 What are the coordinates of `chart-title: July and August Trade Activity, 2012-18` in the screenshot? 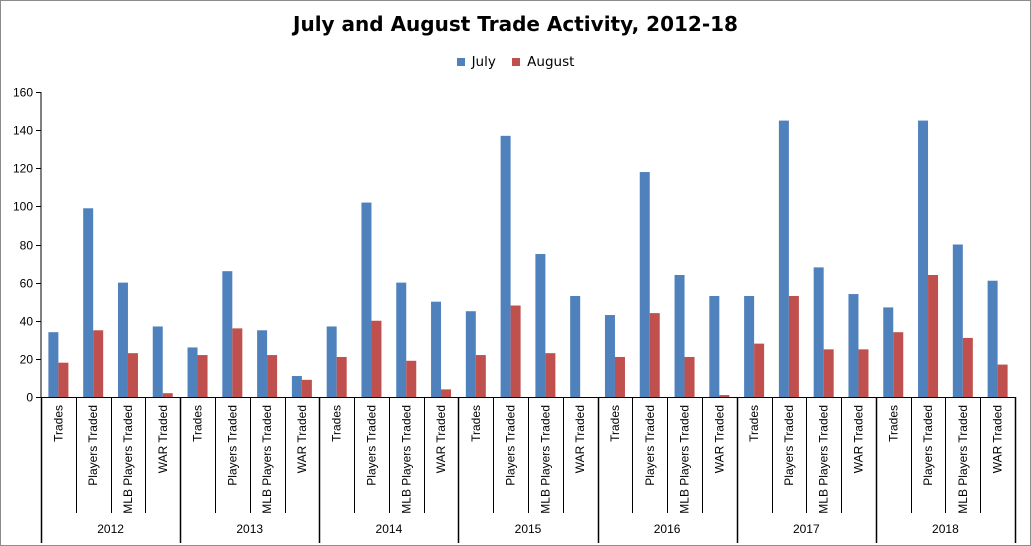 It's located at (515, 24).